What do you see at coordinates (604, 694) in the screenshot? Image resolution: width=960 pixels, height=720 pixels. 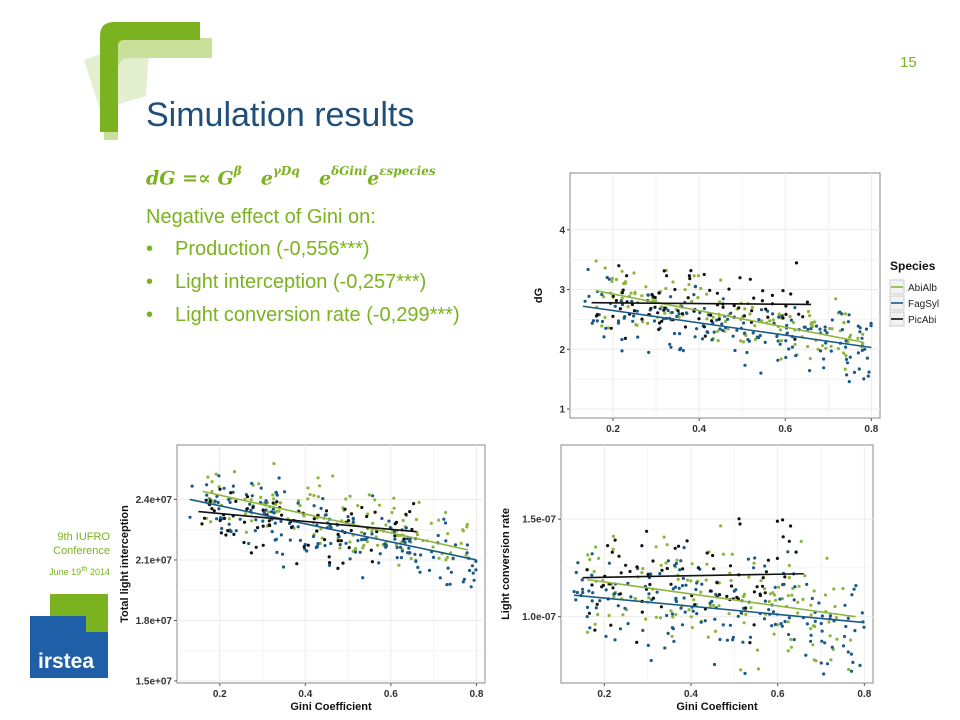 I see `x-tick-label: 0.2` at bounding box center [604, 694].